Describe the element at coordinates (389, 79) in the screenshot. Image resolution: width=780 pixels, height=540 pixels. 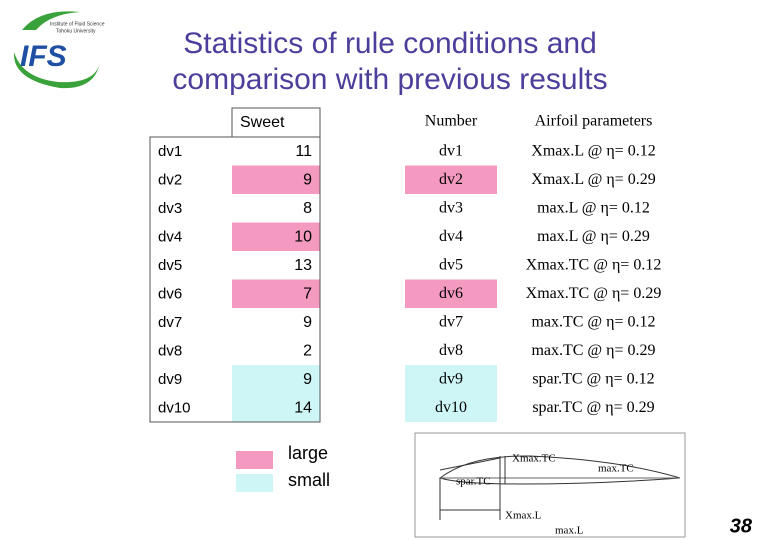
I see `title-line: comparison with previous results` at that location.